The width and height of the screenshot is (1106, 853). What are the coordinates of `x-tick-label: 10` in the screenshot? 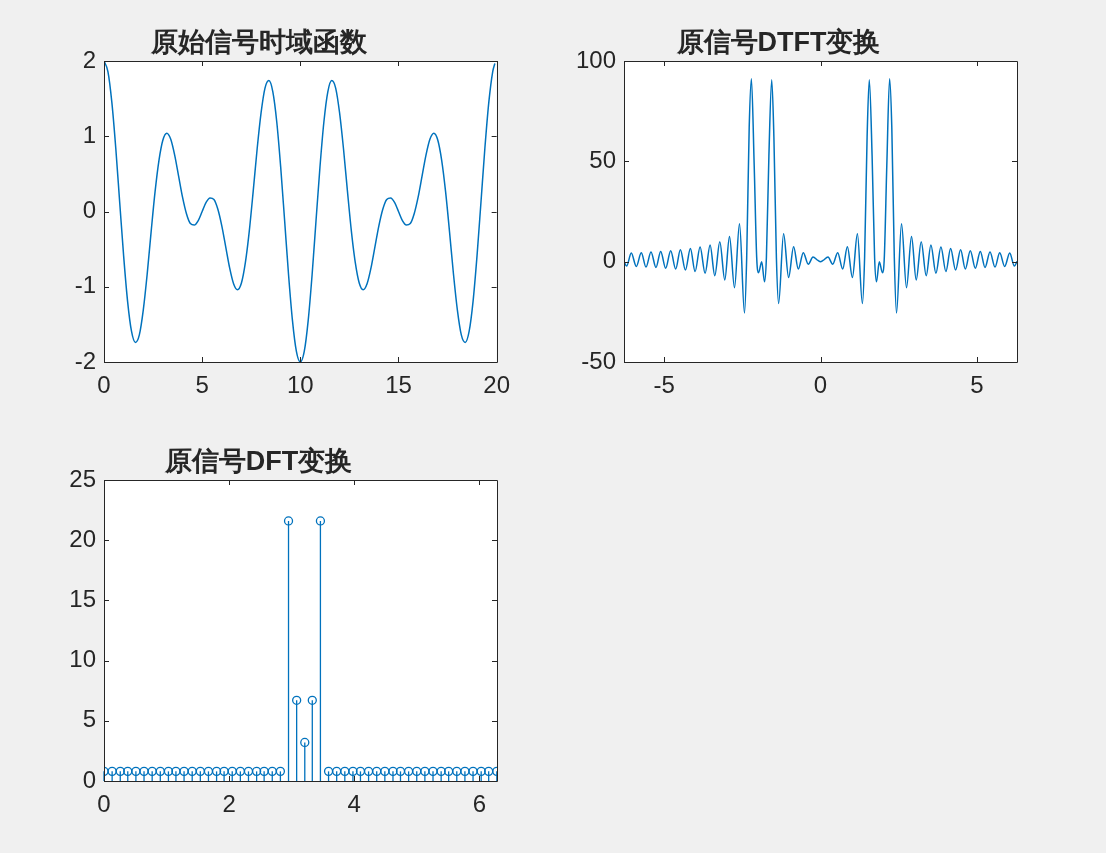 It's located at (300, 385).